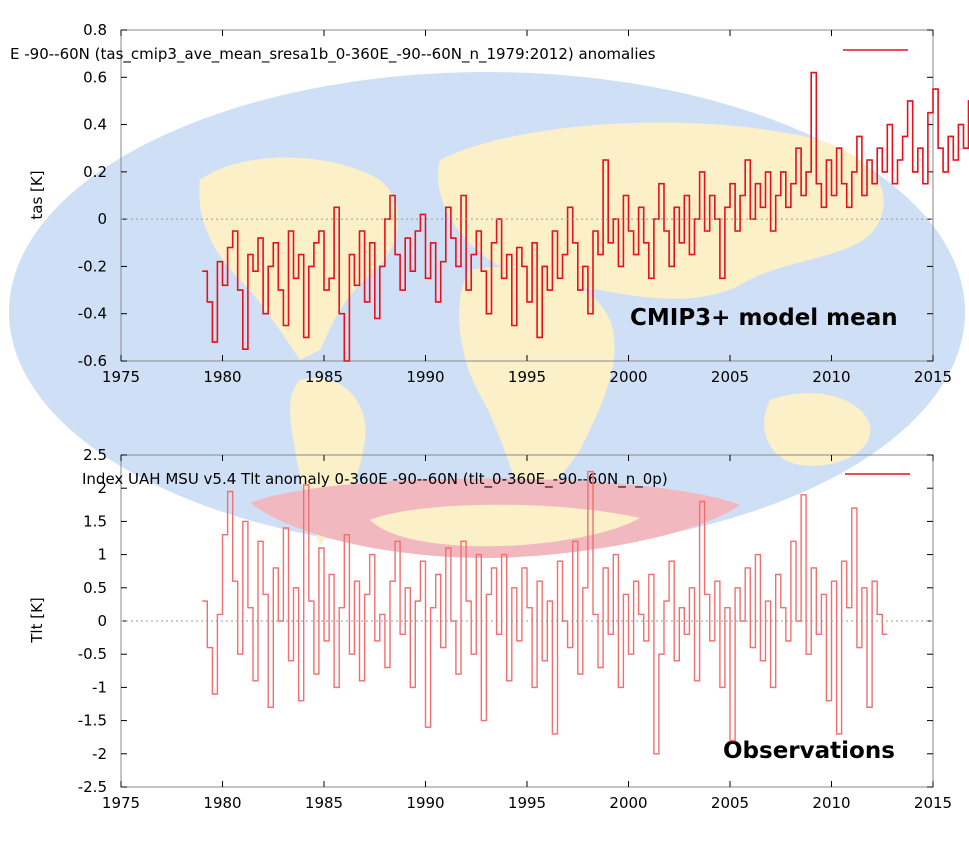 This screenshot has width=969, height=852. Describe the element at coordinates (628, 803) in the screenshot. I see `x-tick-label: 2000` at that location.